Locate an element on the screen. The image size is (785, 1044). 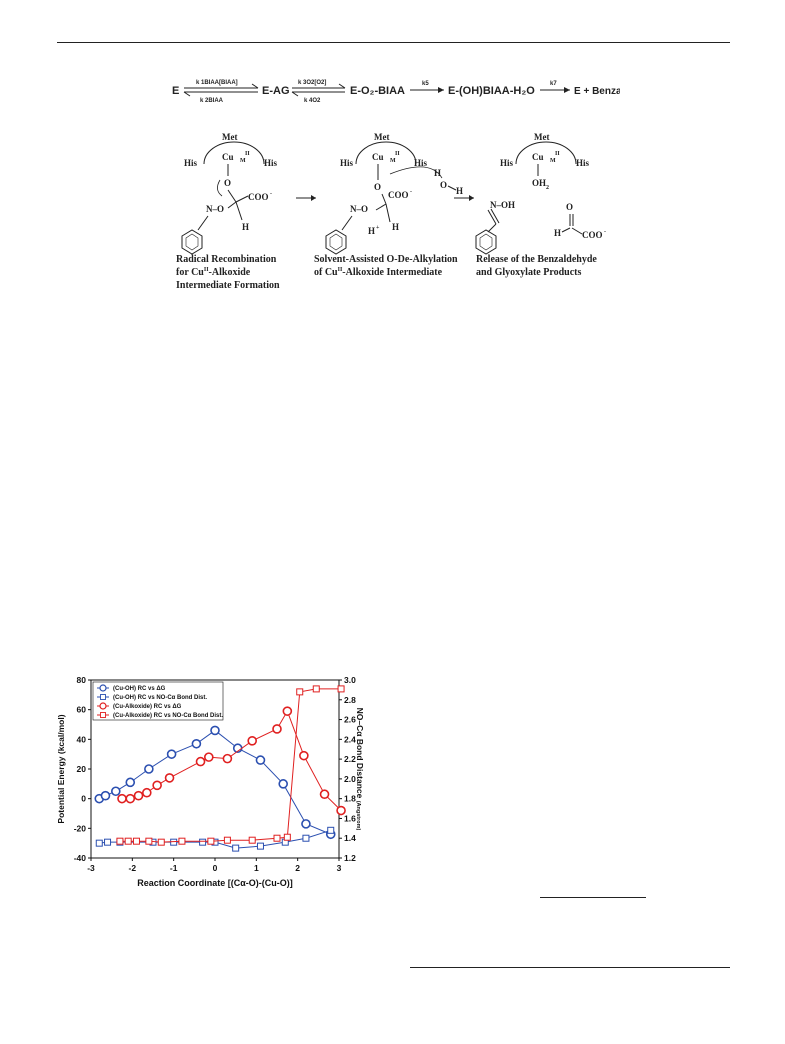
svg-text: for CuII-Alkoxide is located at coordinates (213, 272).